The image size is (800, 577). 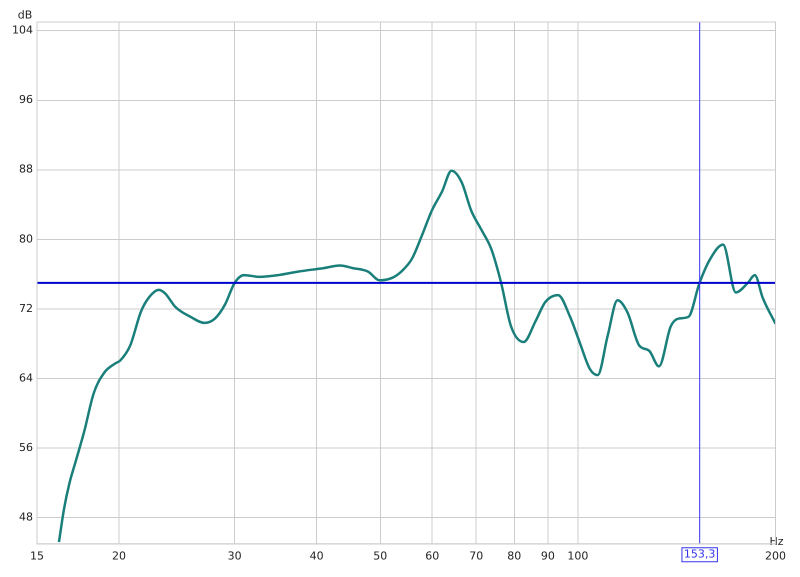 I want to click on y-tick-label: 104, so click(x=22, y=30).